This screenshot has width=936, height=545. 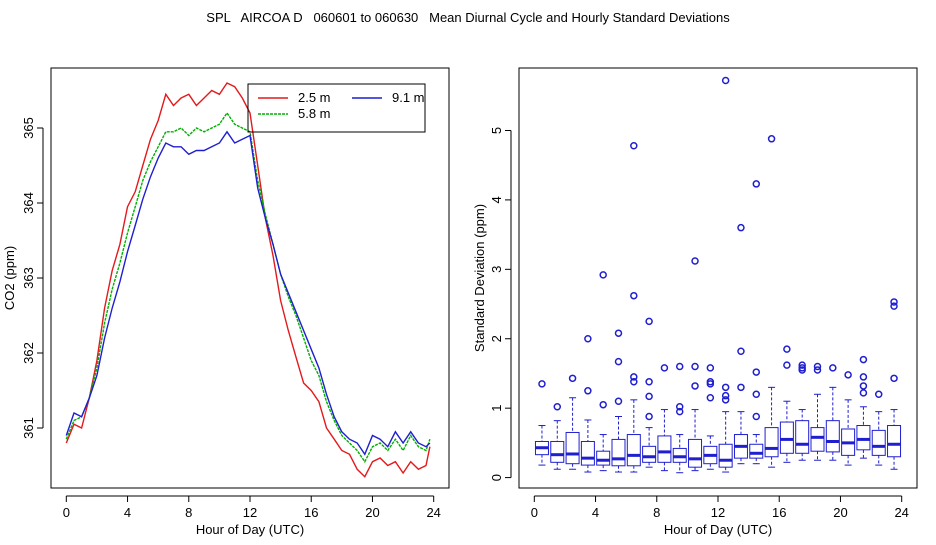 I want to click on left-y-tick-label: 361, so click(x=28, y=428).